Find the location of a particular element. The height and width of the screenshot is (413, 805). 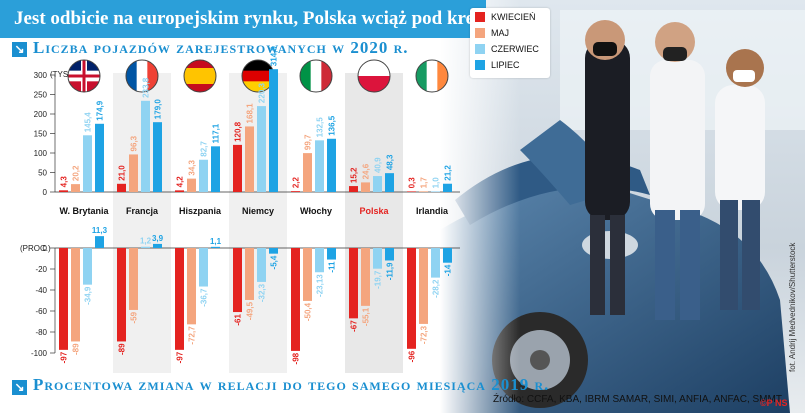

bottom-bar-label: -97 is located at coordinates (180, 357).